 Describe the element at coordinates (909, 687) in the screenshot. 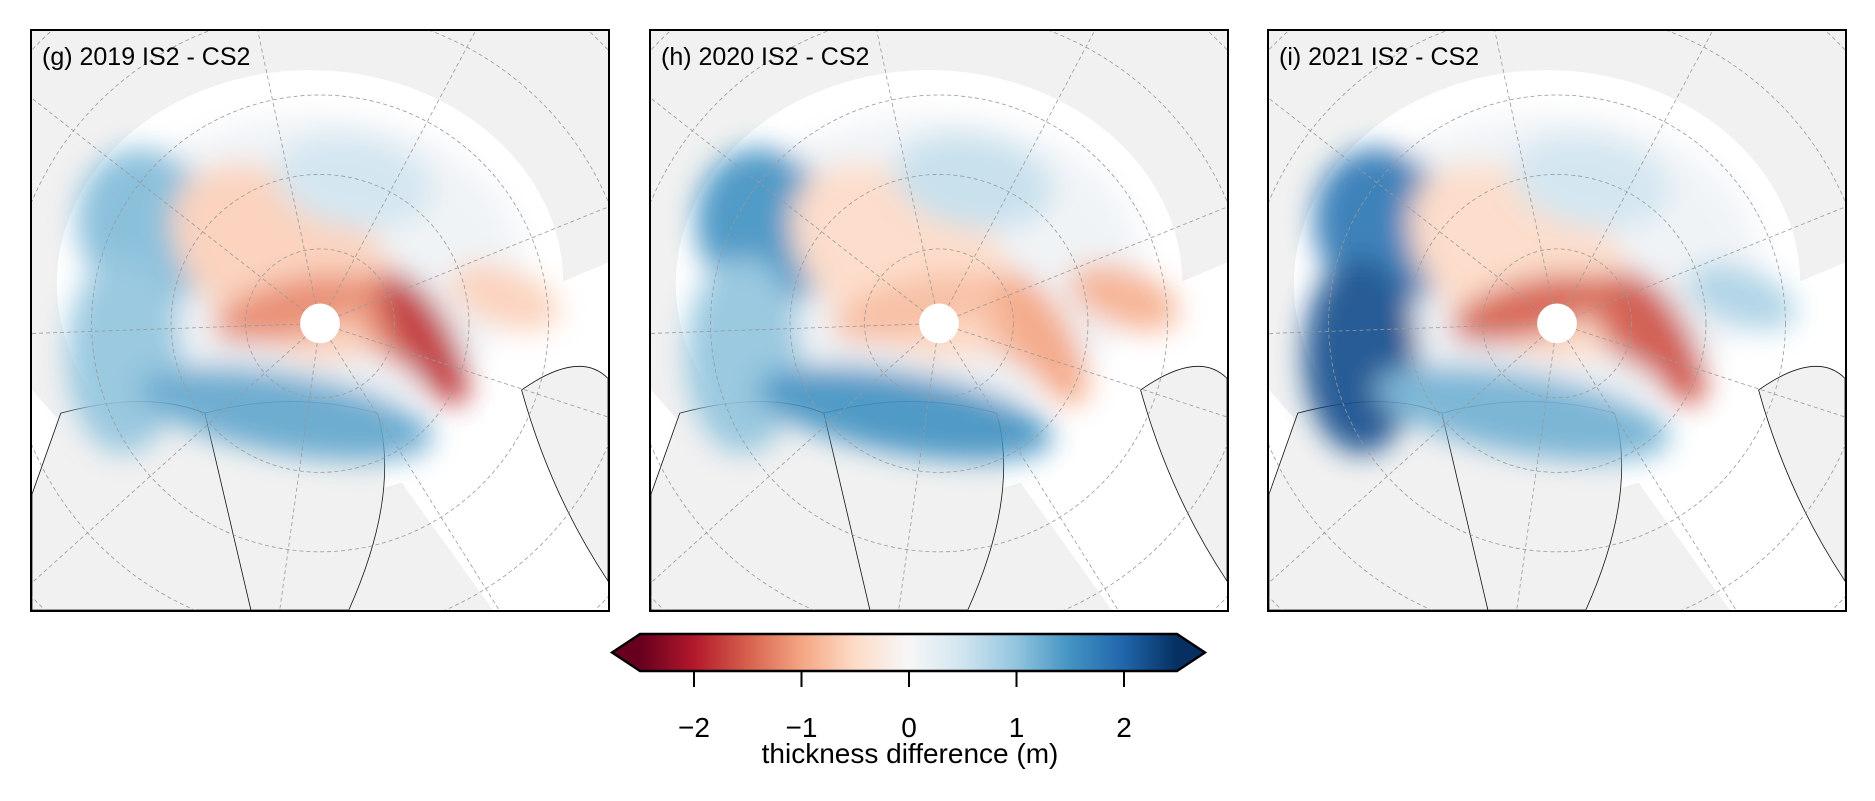

I see `colorbar: −2 −1 0 1 2` at that location.